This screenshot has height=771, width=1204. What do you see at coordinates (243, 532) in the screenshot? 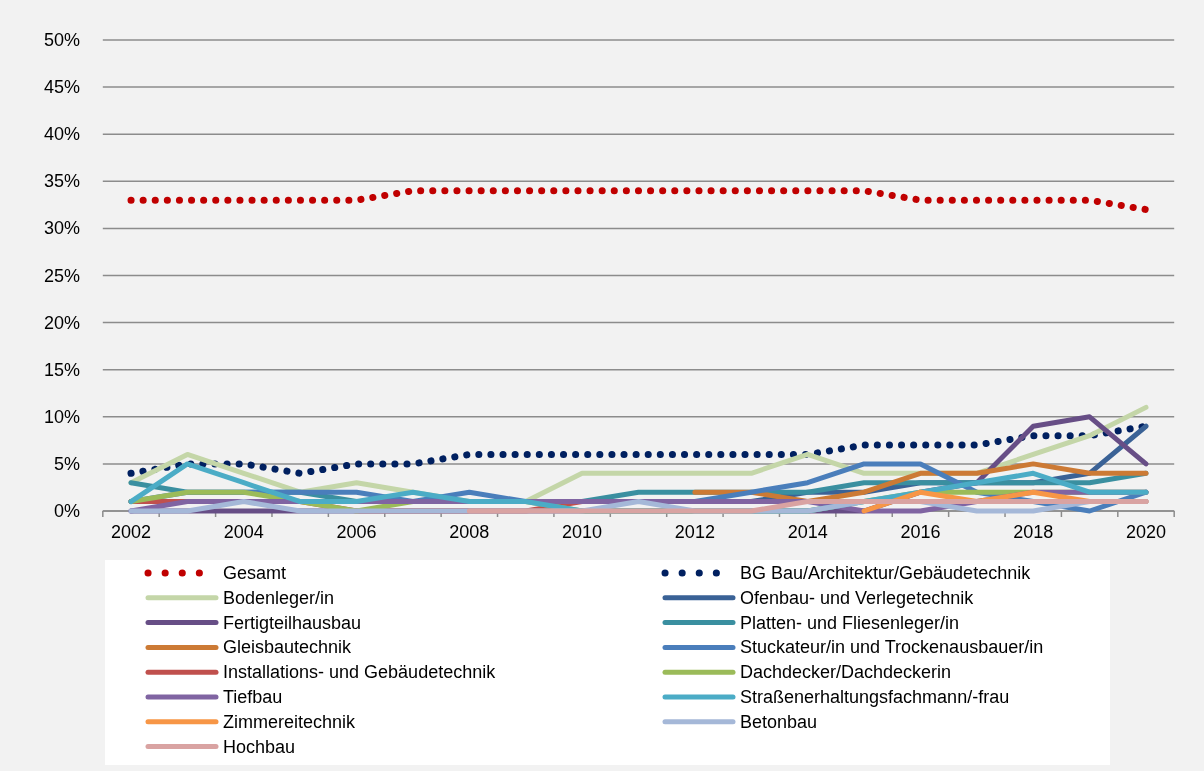
I see `x-tick-label: 2004` at bounding box center [243, 532].